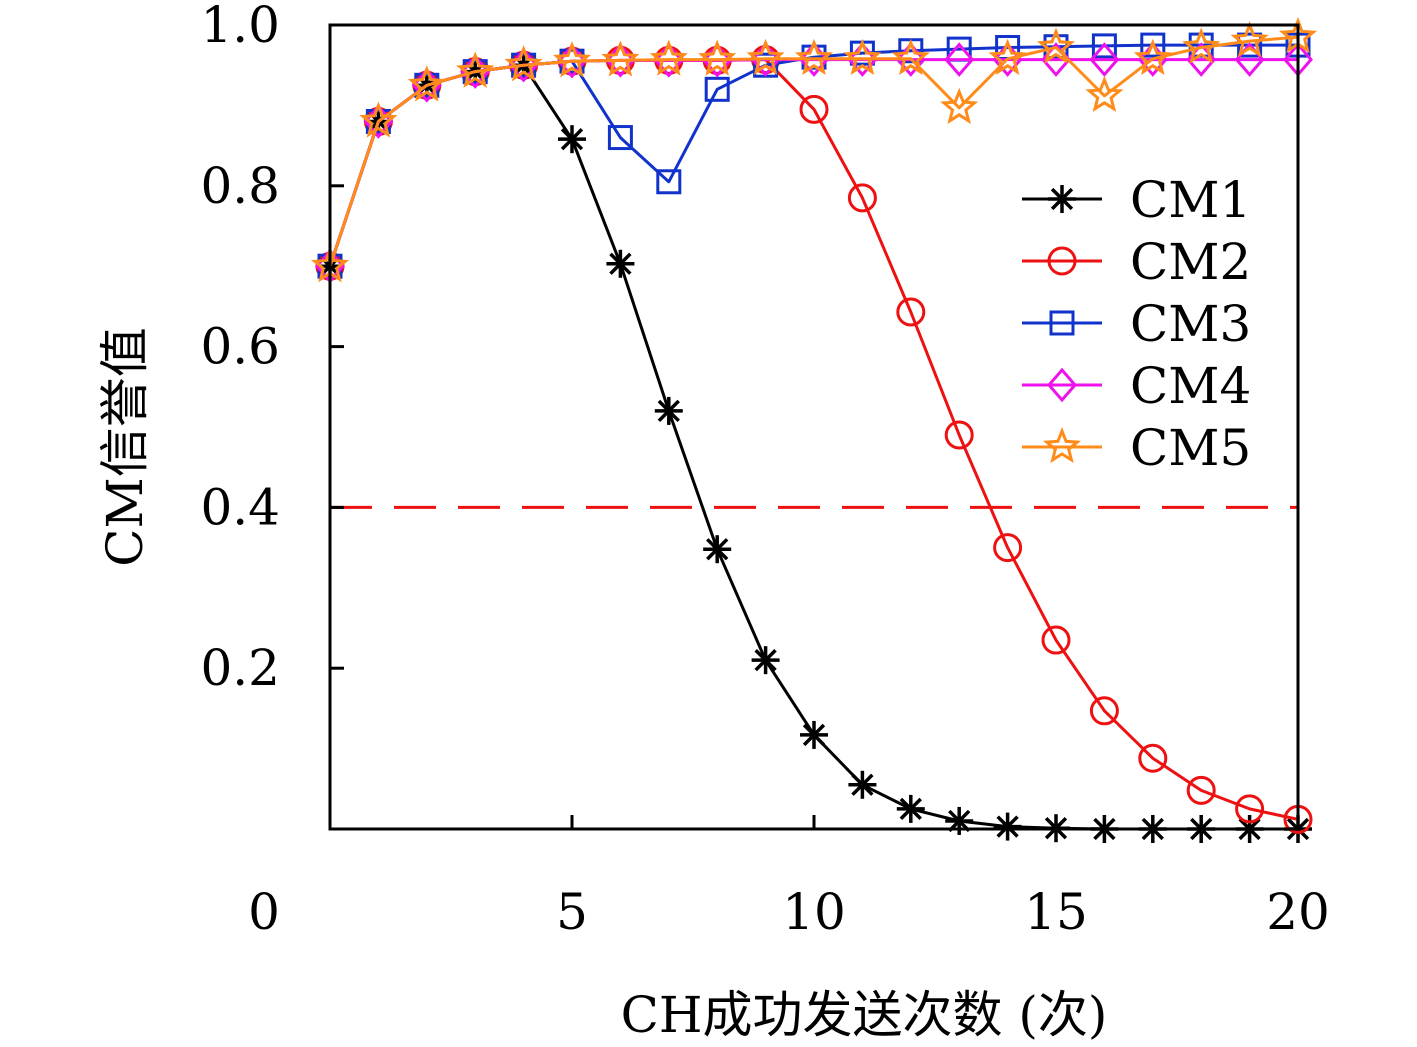 The height and width of the screenshot is (1047, 1417). What do you see at coordinates (240, 27) in the screenshot?
I see `y-tick-label: 1.0` at bounding box center [240, 27].